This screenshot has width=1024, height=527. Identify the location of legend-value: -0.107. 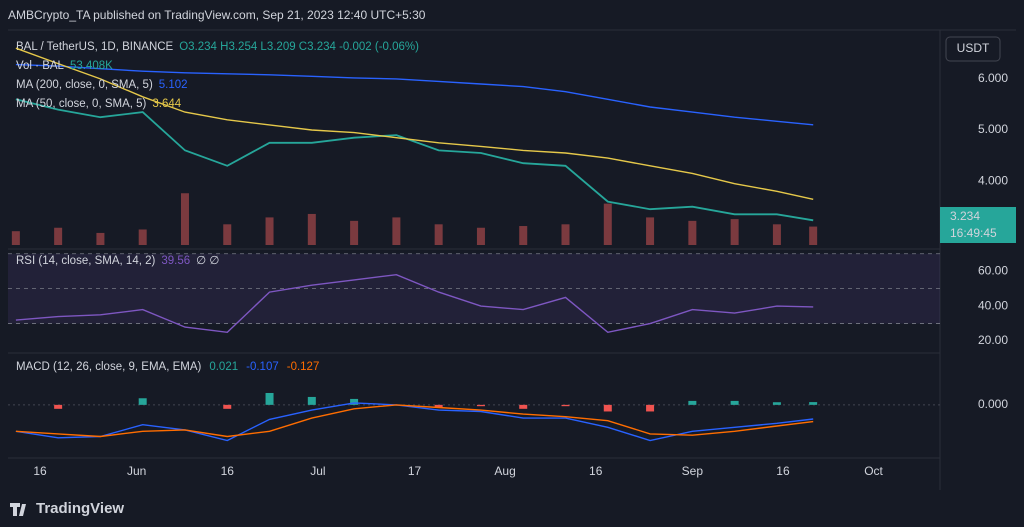
(262, 367).